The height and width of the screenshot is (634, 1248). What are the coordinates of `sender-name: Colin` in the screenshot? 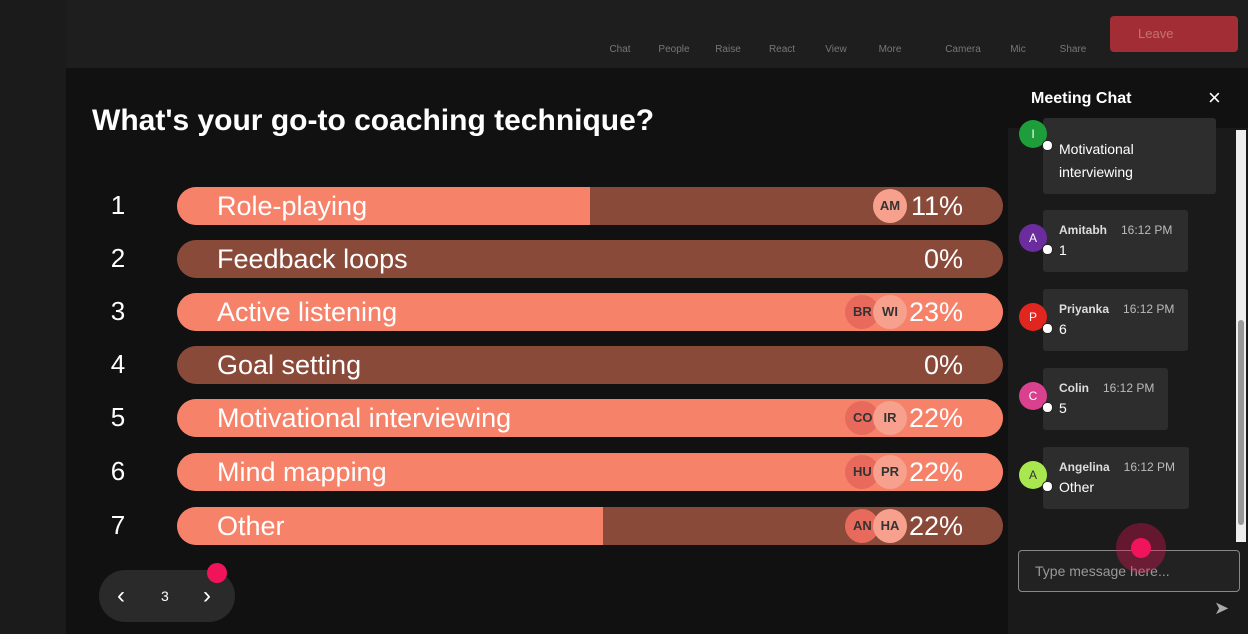 It's located at (1074, 388).